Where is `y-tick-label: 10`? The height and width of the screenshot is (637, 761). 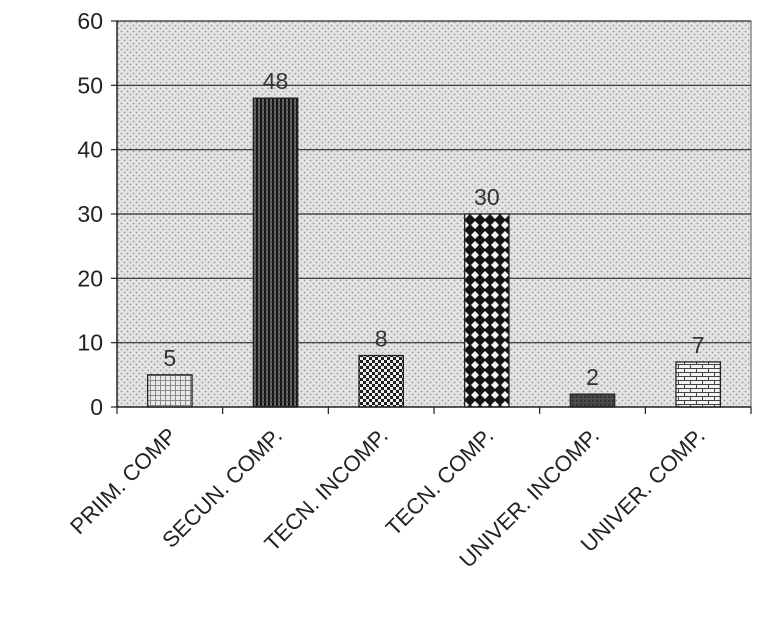
y-tick-label: 10 is located at coordinates (90, 343).